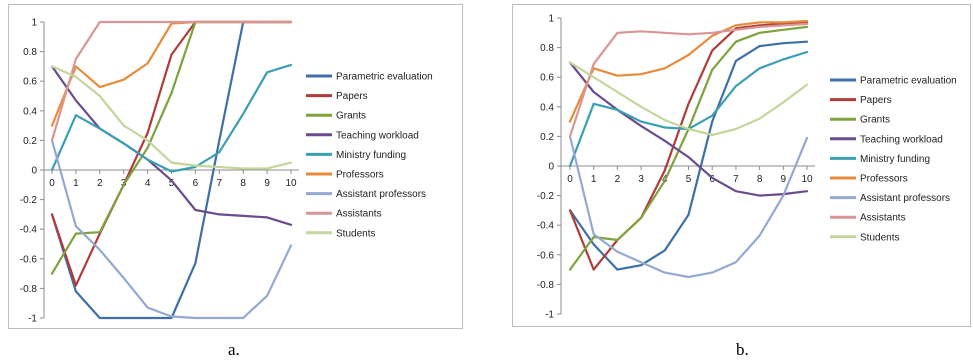 The image size is (973, 364). Describe the element at coordinates (148, 183) in the screenshot. I see `x-tick-label: 4` at that location.